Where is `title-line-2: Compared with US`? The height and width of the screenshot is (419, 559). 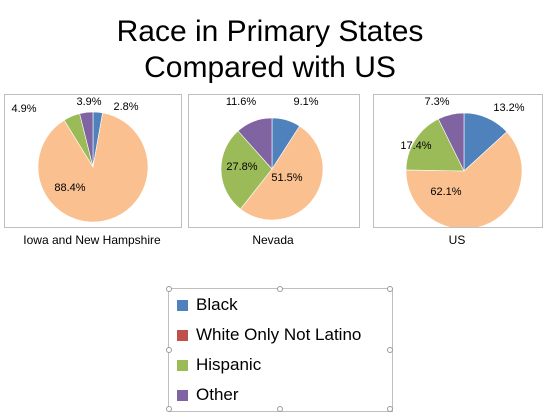
title-line-2: Compared with US is located at coordinates (270, 67).